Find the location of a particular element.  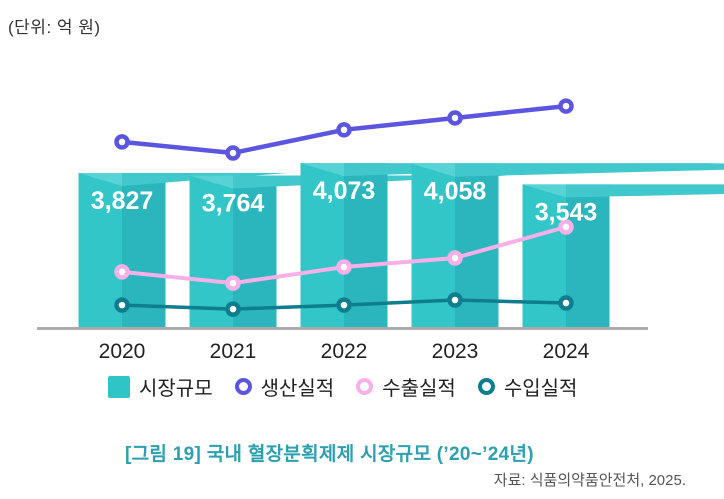

legend-item-production: 생산실적 is located at coordinates (284, 386).